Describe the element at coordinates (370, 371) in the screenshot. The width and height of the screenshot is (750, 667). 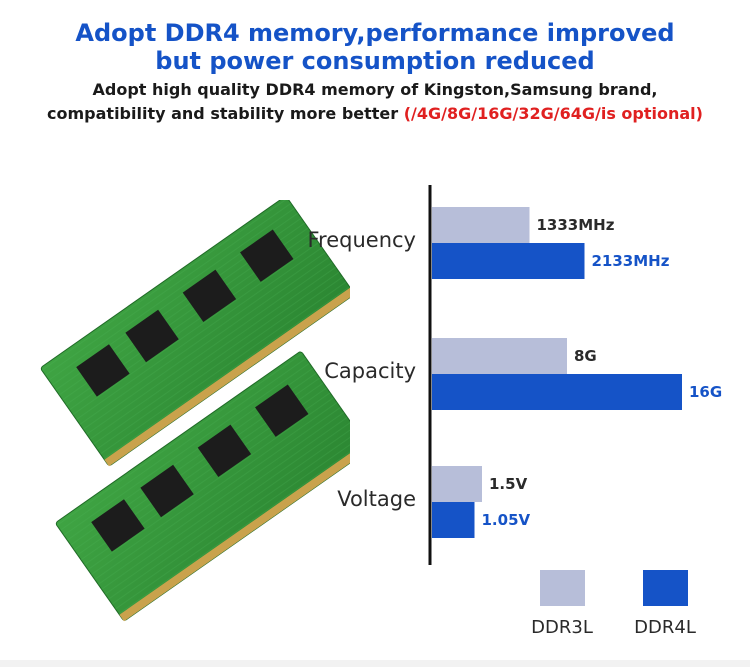
I see `category-label-capacity: Capacity` at that location.